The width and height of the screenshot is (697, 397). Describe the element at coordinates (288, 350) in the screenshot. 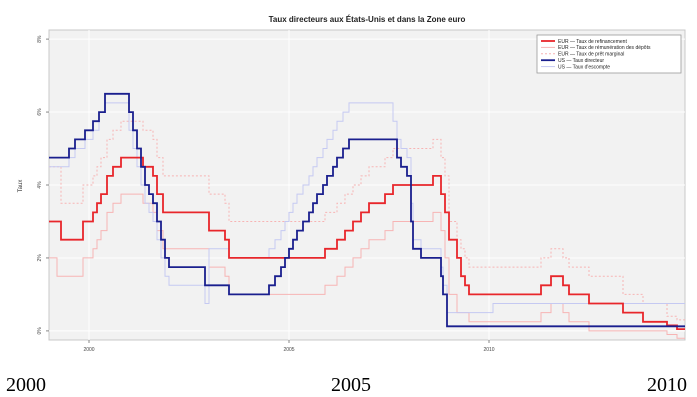

I see `x-tick-label: 2005` at that location.